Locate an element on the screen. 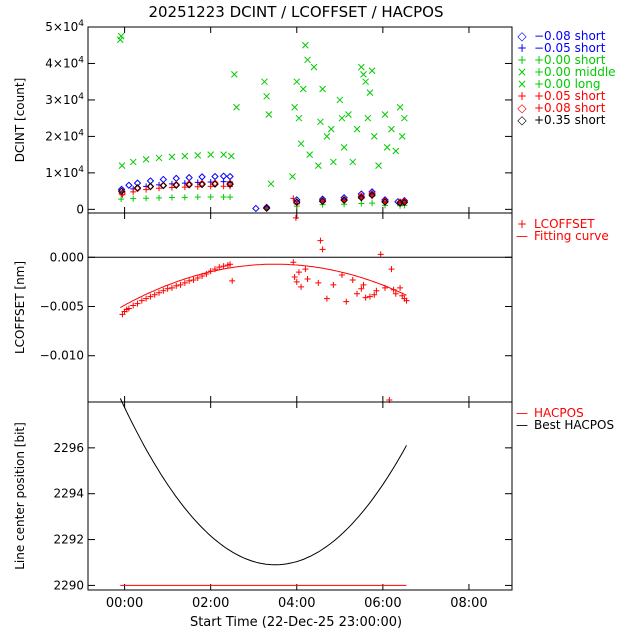 Image resolution: width=640 pixels, height=640 pixels. legend-entry: ◇ +0.35 short is located at coordinates (561, 120).